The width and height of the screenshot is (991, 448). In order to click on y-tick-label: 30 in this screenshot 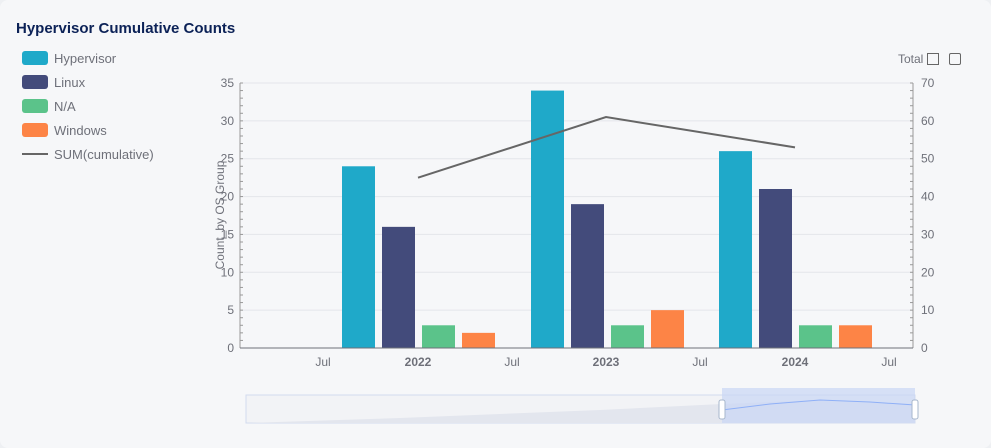, I will do `click(228, 121)`.